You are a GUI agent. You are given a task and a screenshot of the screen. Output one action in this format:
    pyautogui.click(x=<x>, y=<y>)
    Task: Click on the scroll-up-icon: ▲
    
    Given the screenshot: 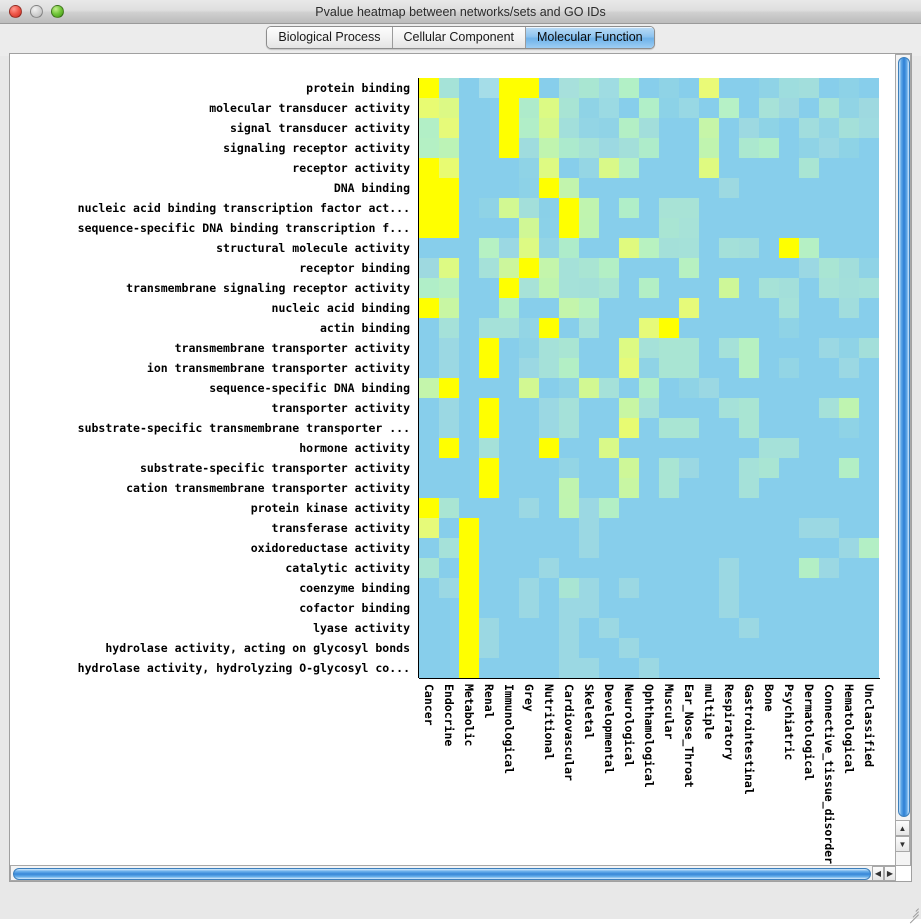 What is the action you would take?
    pyautogui.click(x=902, y=828)
    